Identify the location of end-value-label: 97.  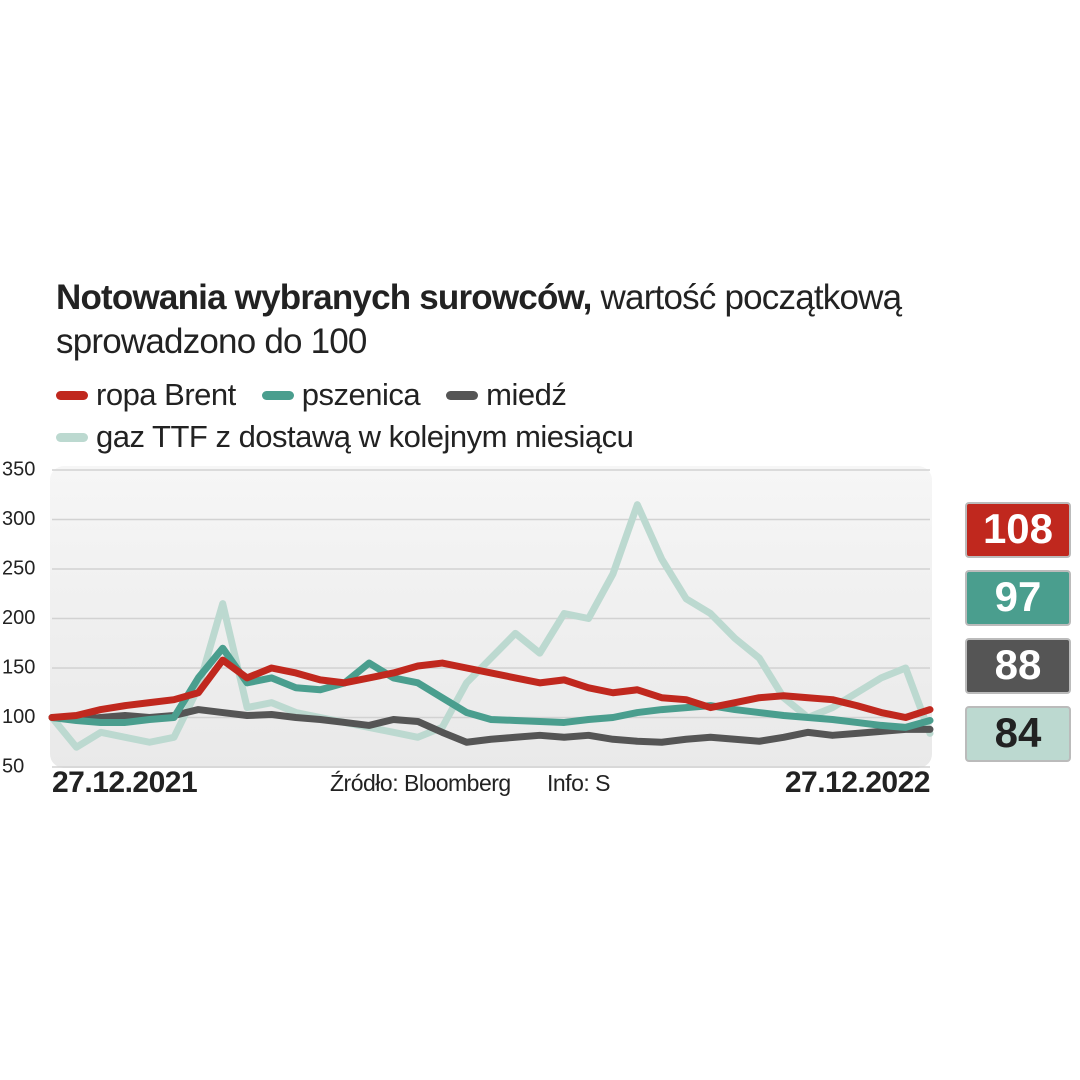
(1018, 596).